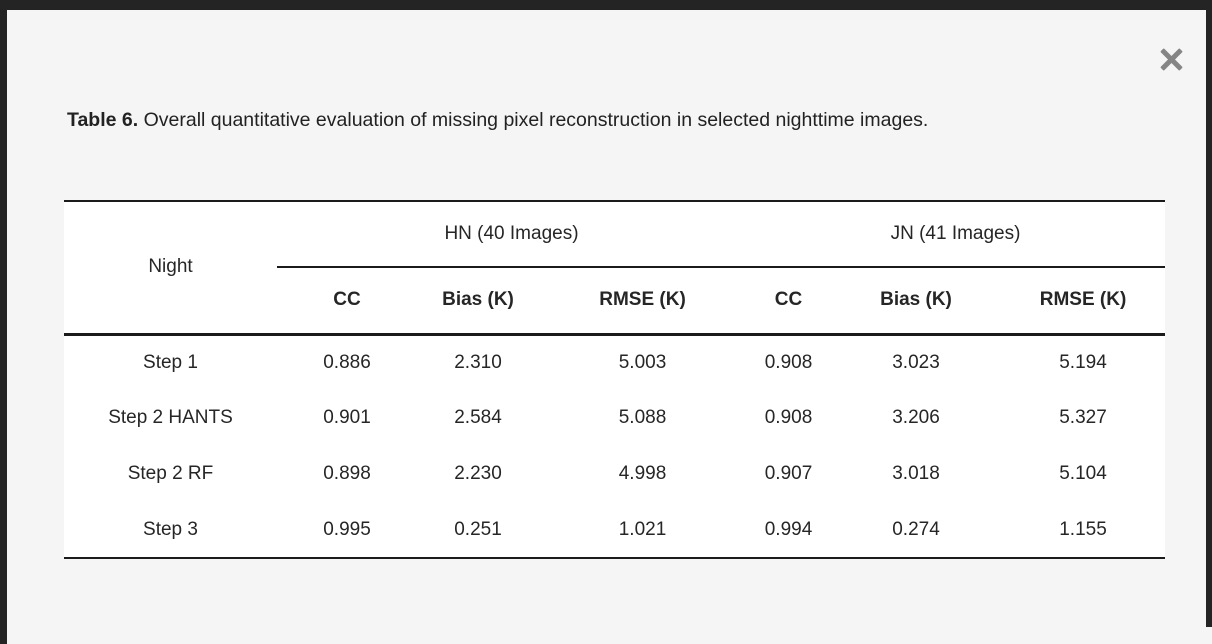  What do you see at coordinates (788, 301) in the screenshot?
I see `column-header-jn-cc: CC` at bounding box center [788, 301].